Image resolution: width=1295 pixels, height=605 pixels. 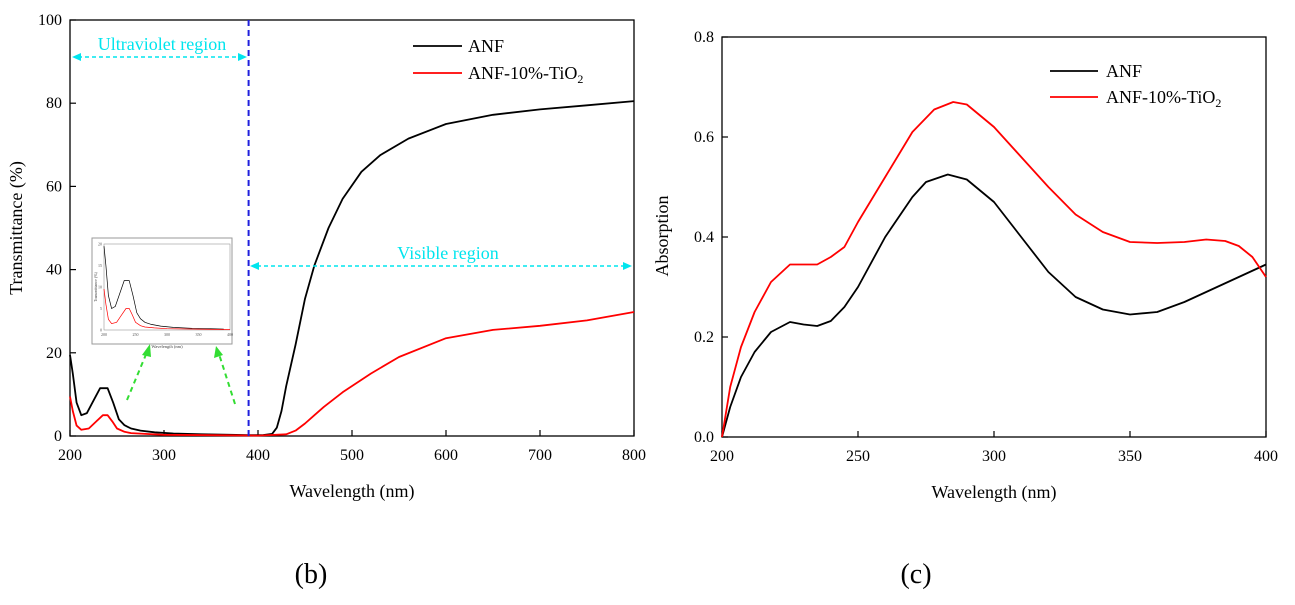 I want to click on y-tick-label: 0.2, so click(x=704, y=337).